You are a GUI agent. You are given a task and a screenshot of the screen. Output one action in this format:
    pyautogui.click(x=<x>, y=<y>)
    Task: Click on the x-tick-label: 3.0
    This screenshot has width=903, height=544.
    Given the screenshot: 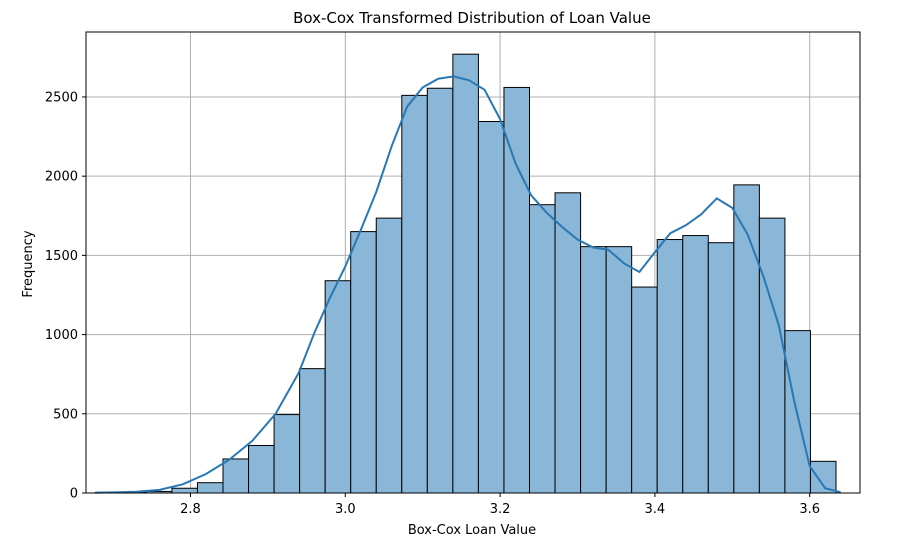 What is the action you would take?
    pyautogui.click(x=345, y=509)
    